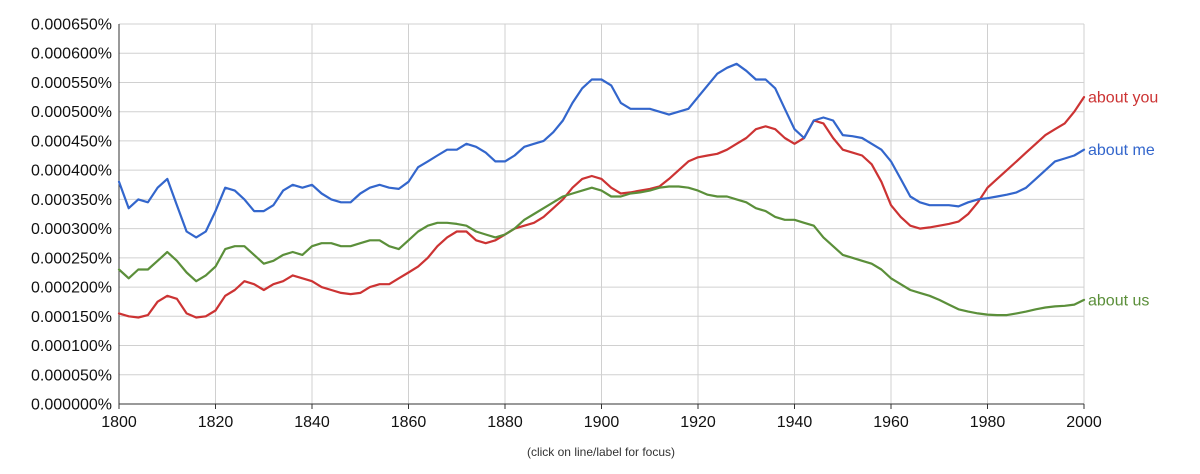 This screenshot has width=1200, height=474. What do you see at coordinates (505, 422) in the screenshot?
I see `x-tick-label: 1880` at bounding box center [505, 422].